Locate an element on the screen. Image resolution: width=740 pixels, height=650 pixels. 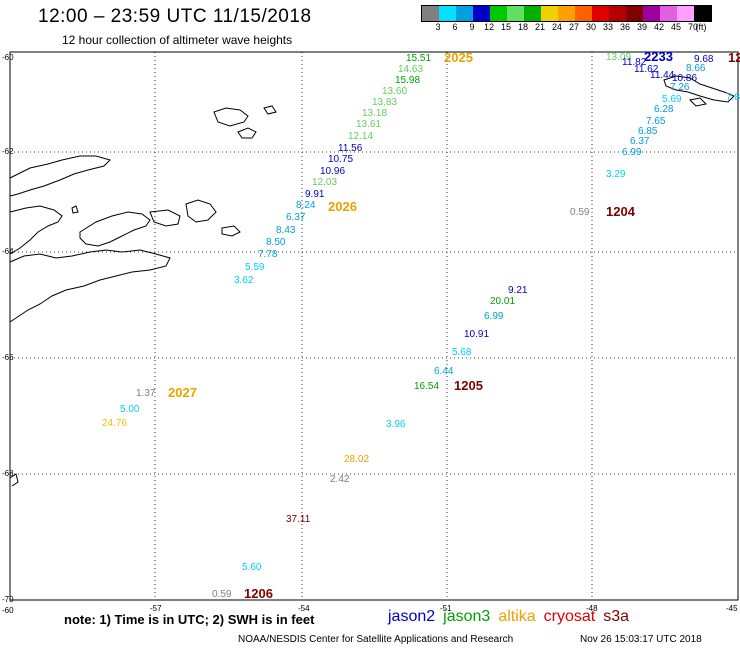
wave-height-value: 15.98 is located at coordinates (407, 80).